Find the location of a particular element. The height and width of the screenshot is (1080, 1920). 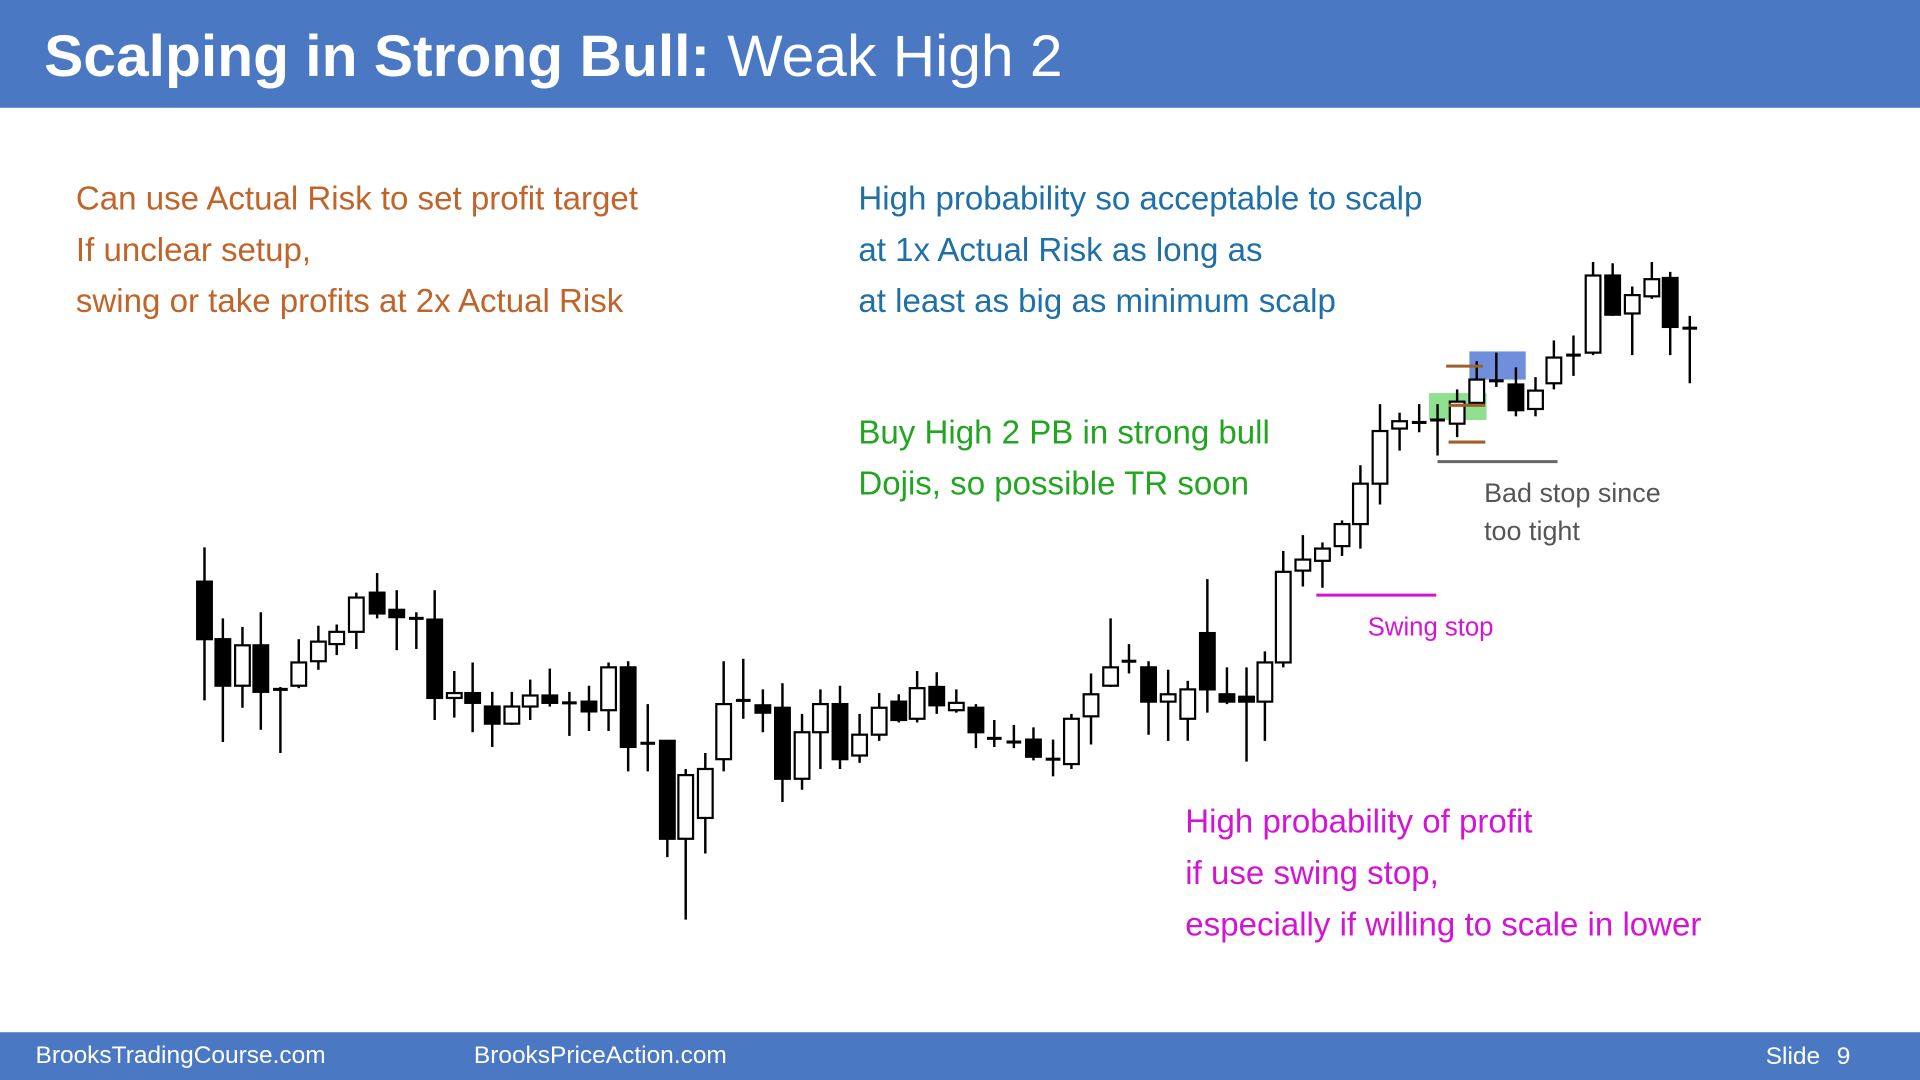

stop-lines is located at coordinates (1437, 480).